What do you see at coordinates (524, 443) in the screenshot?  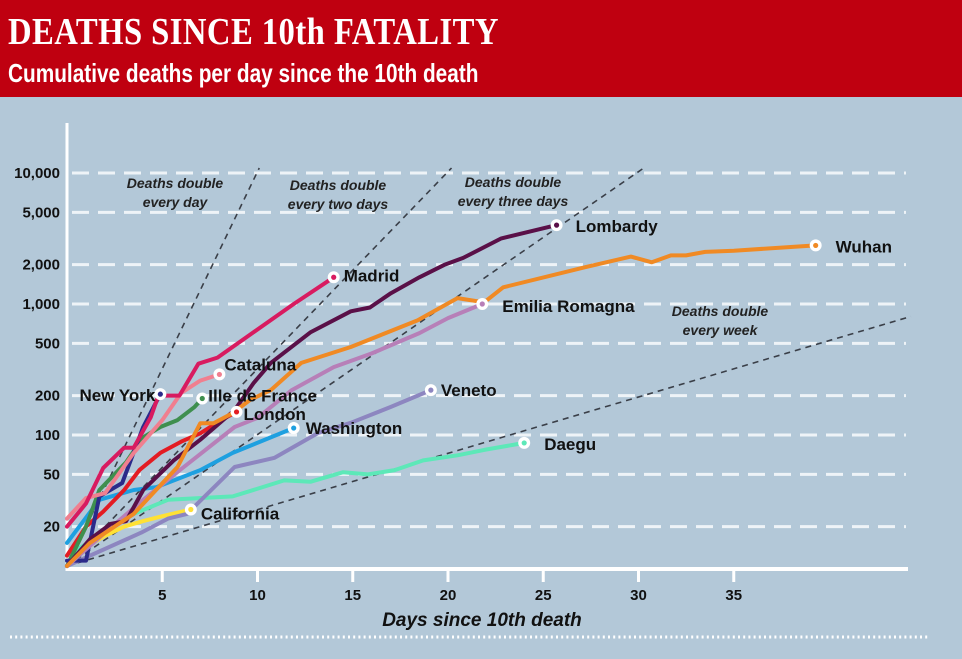 I see `endpoint-dot-daegu` at bounding box center [524, 443].